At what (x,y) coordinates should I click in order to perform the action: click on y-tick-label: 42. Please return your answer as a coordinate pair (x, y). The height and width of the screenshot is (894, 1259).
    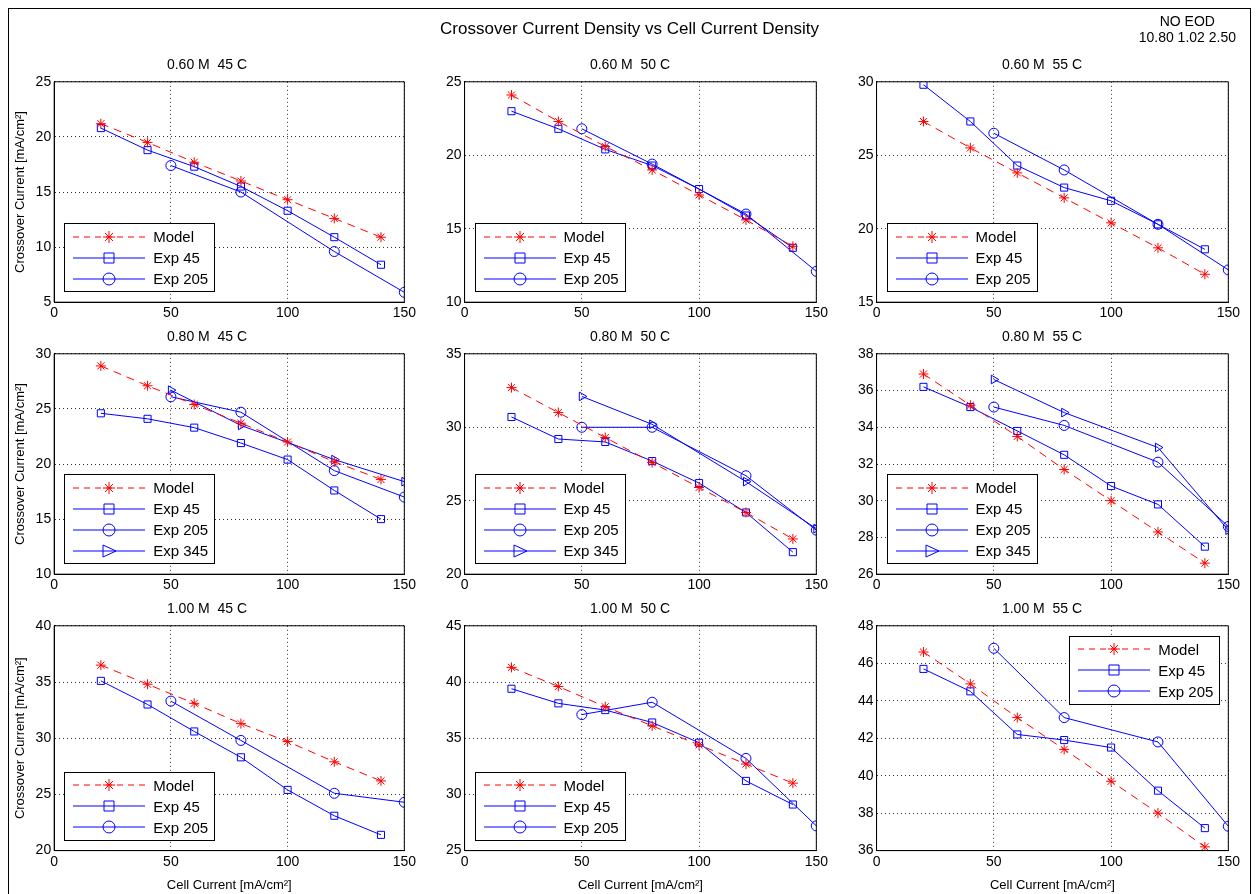
    Looking at the image, I should click on (865, 737).